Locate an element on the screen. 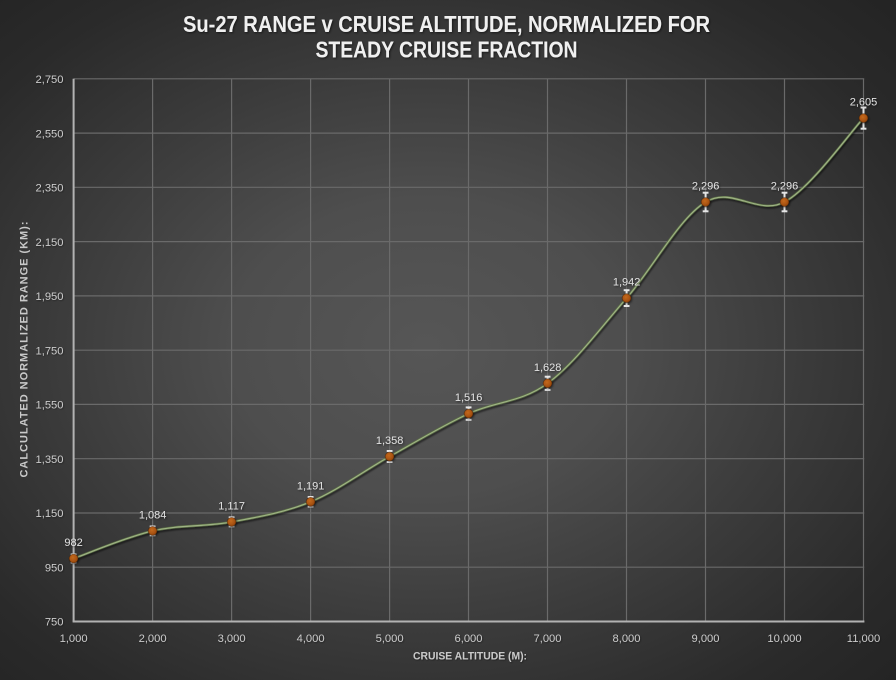 Image resolution: width=896 pixels, height=680 pixels. svg-text: 1,150 is located at coordinates (50, 514).